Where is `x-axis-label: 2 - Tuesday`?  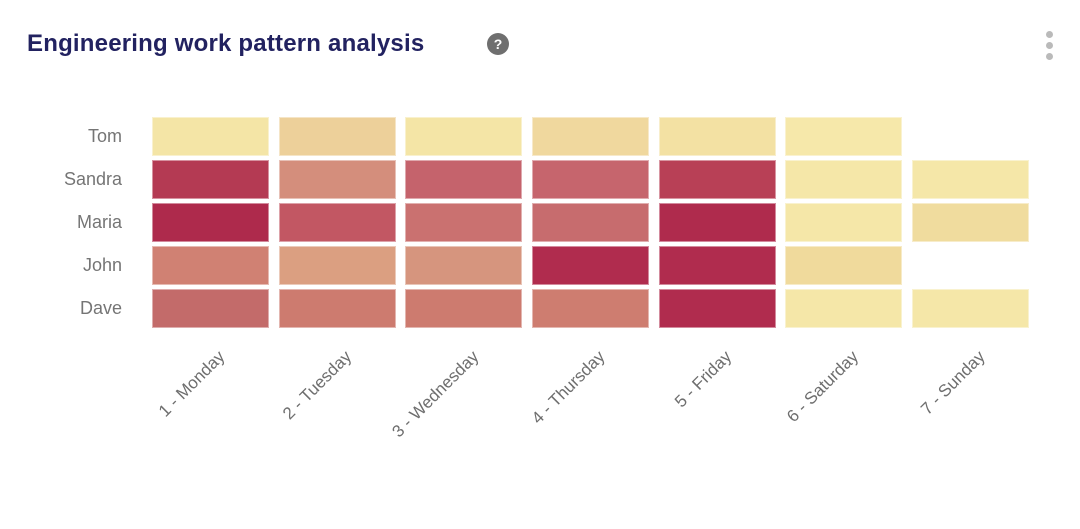
x-axis-label: 2 - Tuesday is located at coordinates (317, 385).